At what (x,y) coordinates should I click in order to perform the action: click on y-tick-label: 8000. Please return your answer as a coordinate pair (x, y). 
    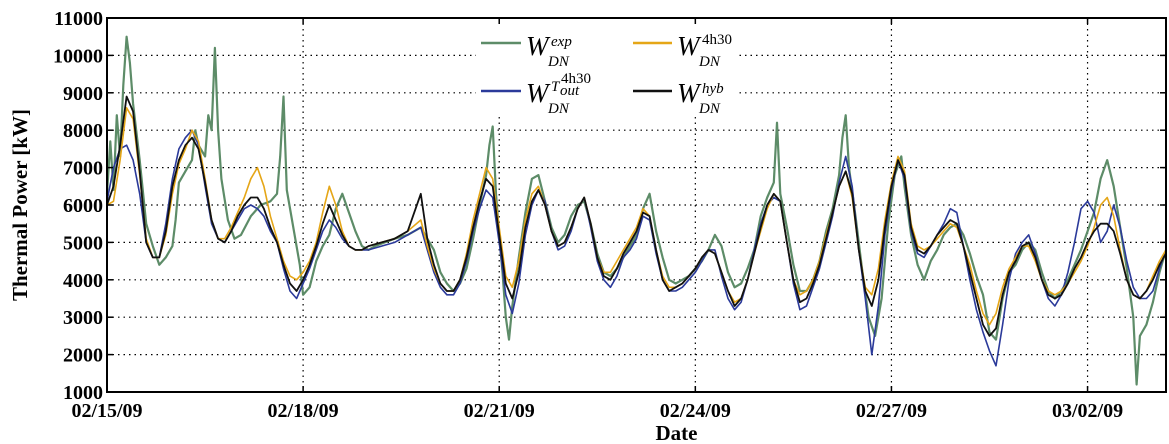
    Looking at the image, I should click on (83, 131).